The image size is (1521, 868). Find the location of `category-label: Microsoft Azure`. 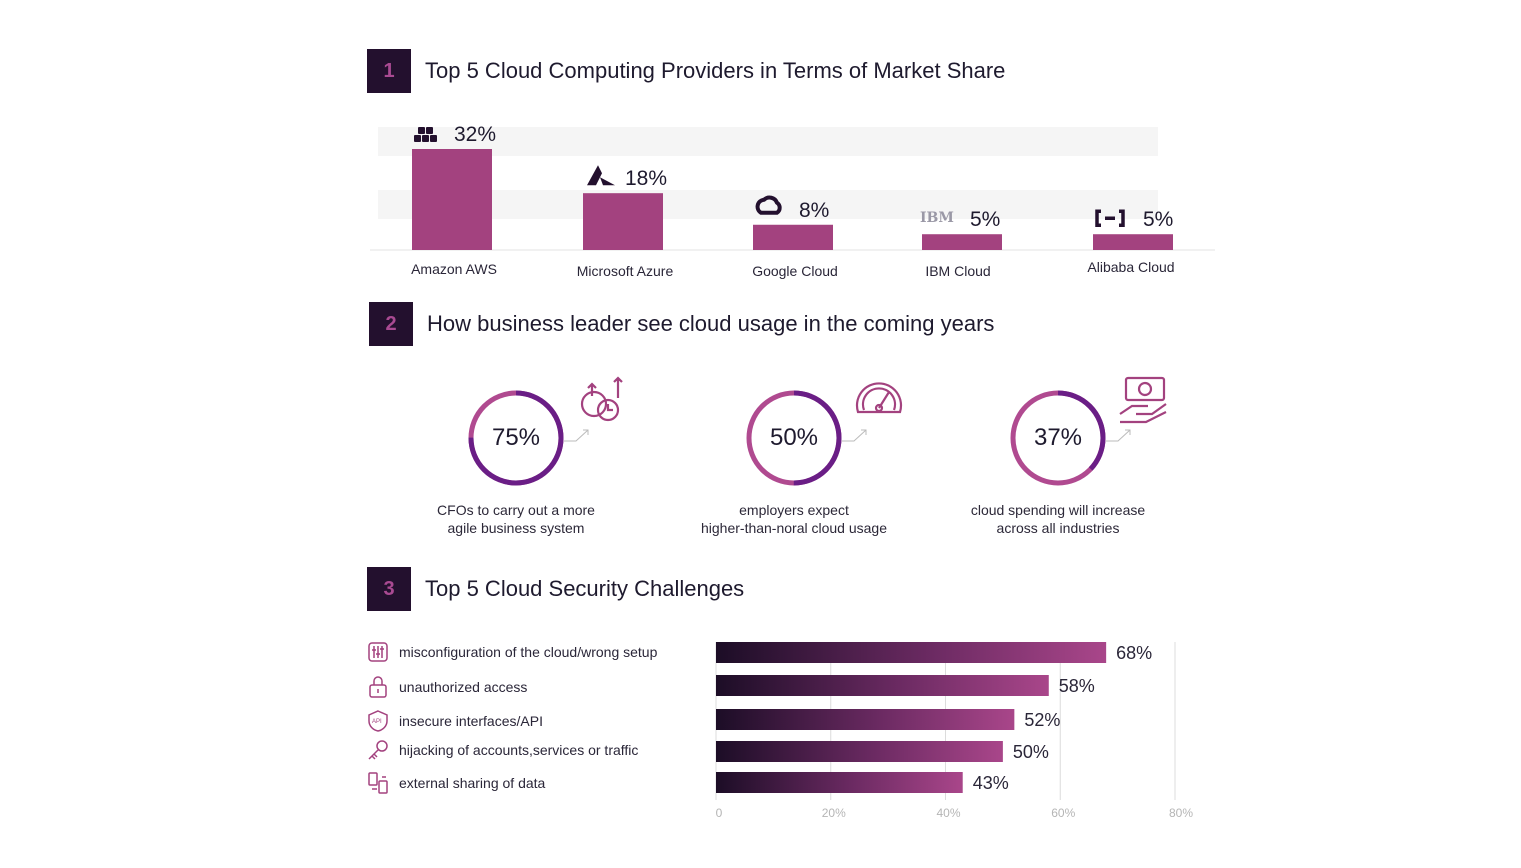

category-label: Microsoft Azure is located at coordinates (625, 271).